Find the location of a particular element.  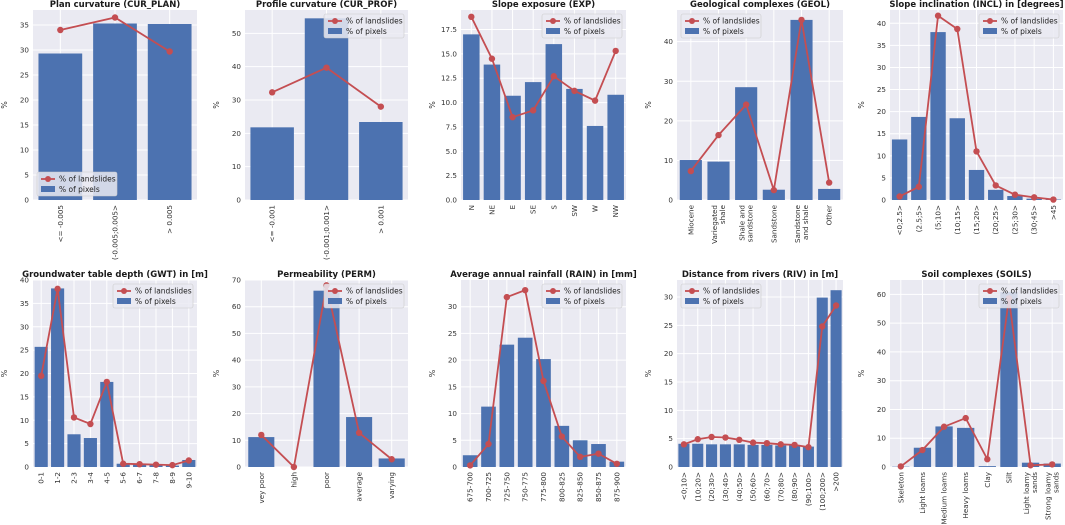

x-tick-label-line: vey poor is located at coordinates (261, 488).